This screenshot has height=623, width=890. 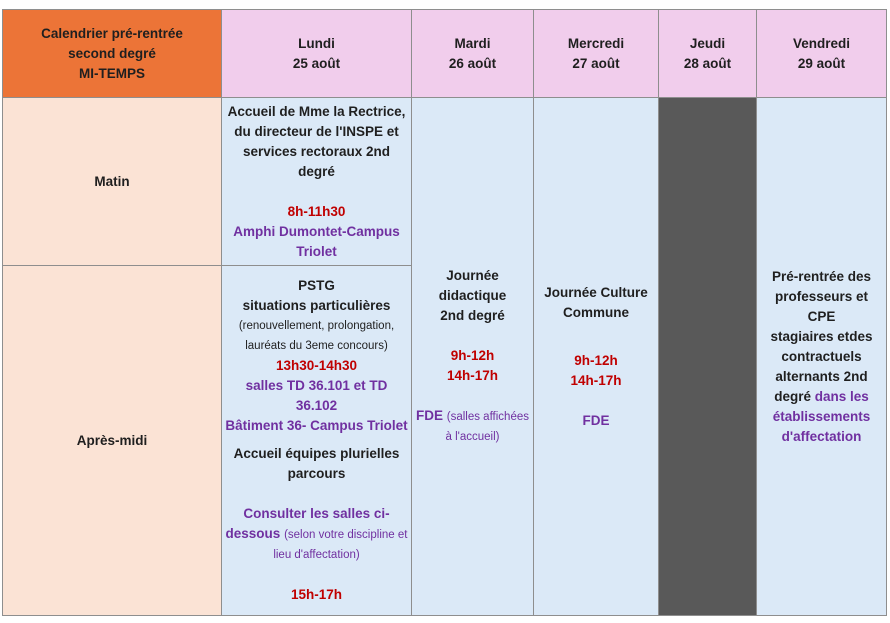 What do you see at coordinates (316, 211) in the screenshot?
I see `event-time: 8h-11h30` at bounding box center [316, 211].